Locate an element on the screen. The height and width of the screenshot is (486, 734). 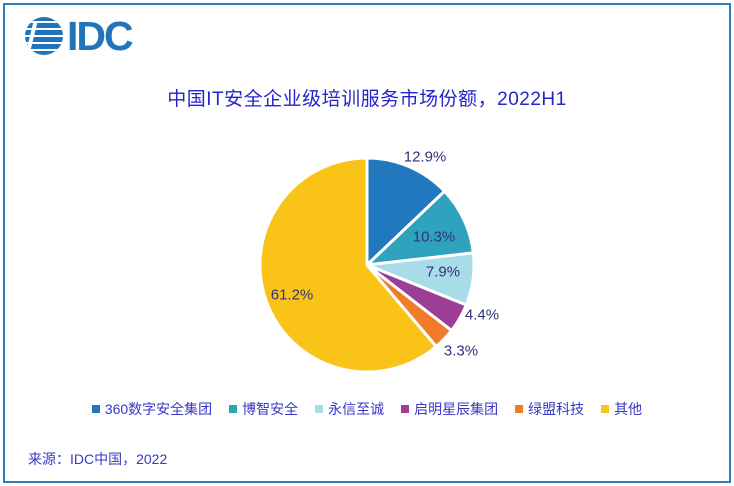
slice-label-5: 61.2% is located at coordinates (292, 295).